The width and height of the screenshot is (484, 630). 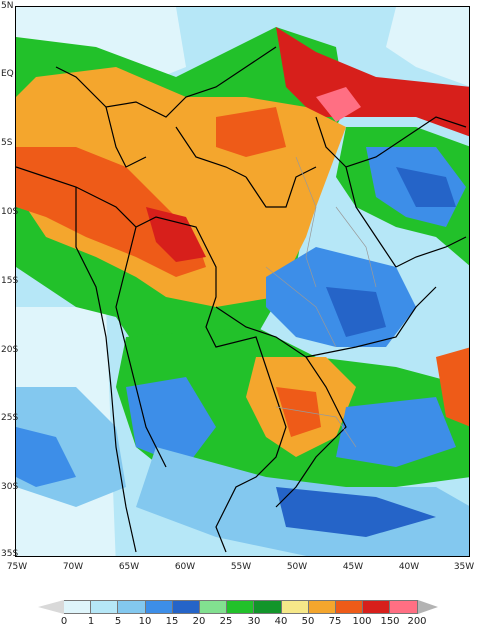 What do you see at coordinates (17, 567) in the screenshot?
I see `lon-label: 75W` at bounding box center [17, 567].